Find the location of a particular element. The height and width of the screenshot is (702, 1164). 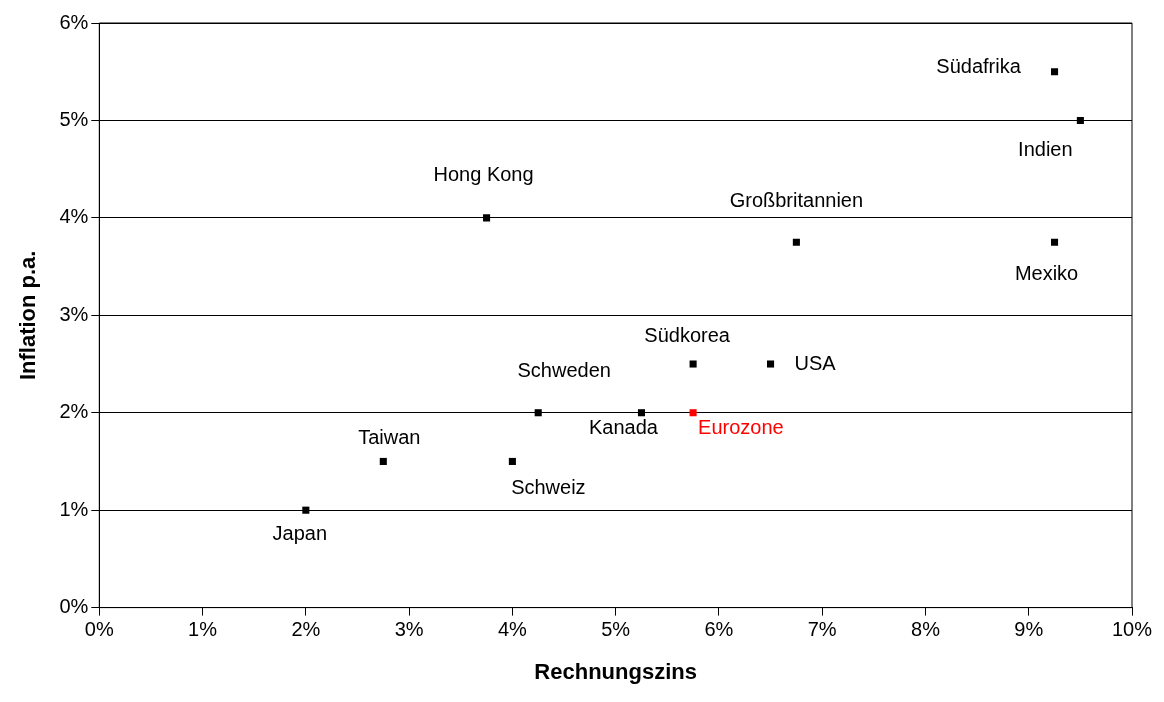

series-label: Kanada is located at coordinates (623, 427).